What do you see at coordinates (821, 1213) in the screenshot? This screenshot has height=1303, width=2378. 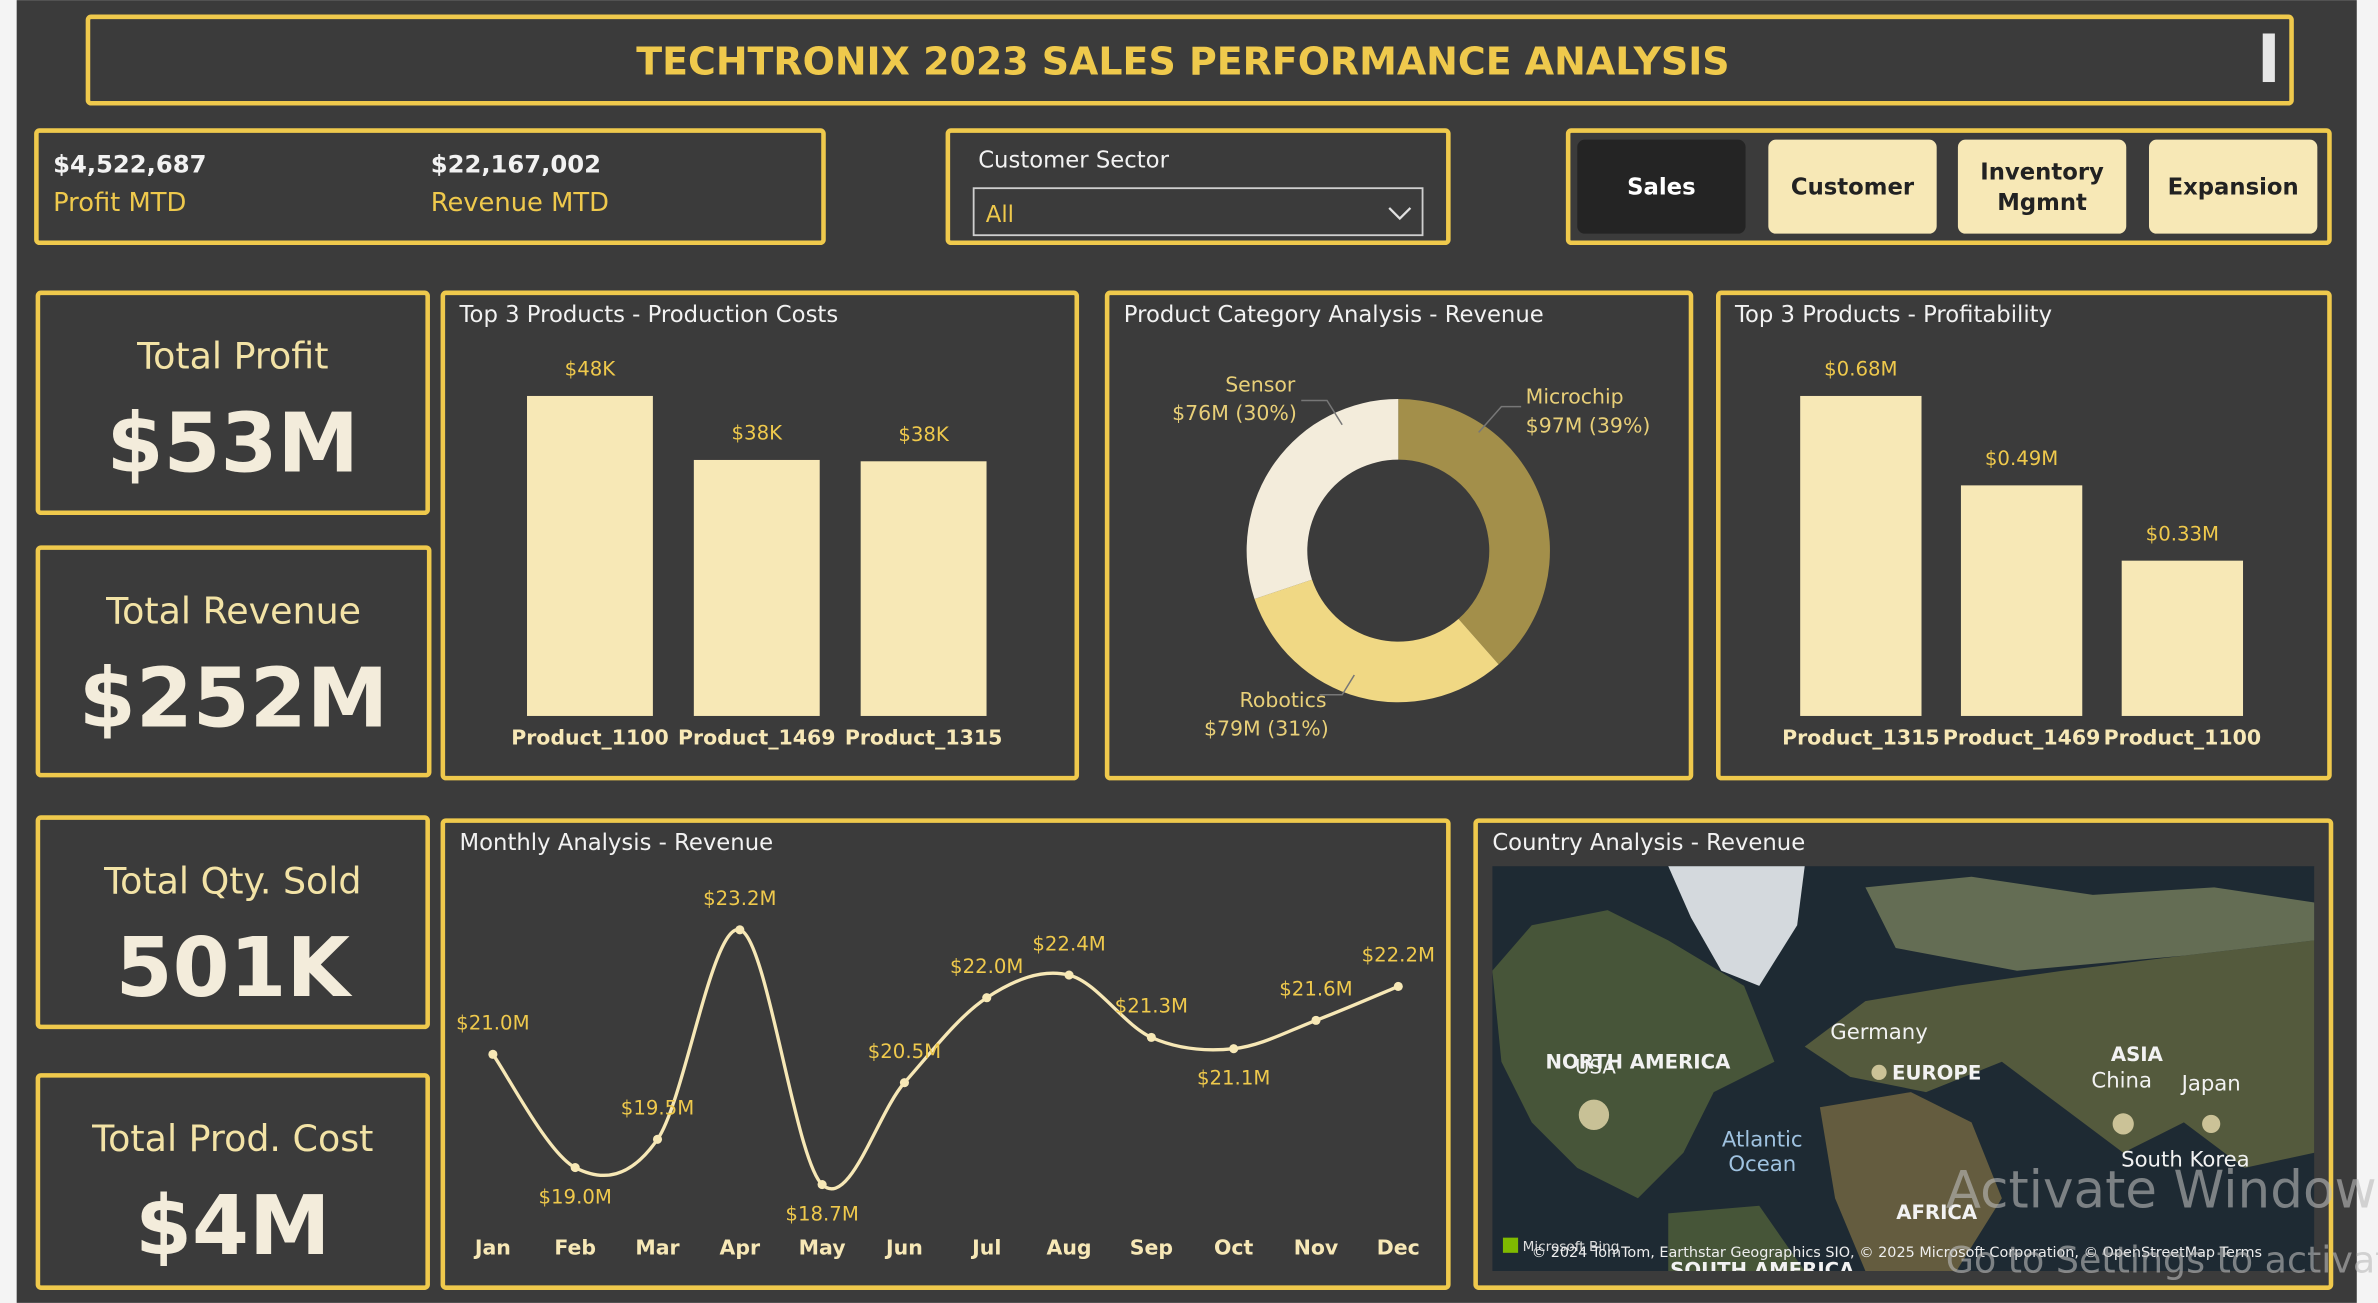 I see `data-label: $18.7M` at bounding box center [821, 1213].